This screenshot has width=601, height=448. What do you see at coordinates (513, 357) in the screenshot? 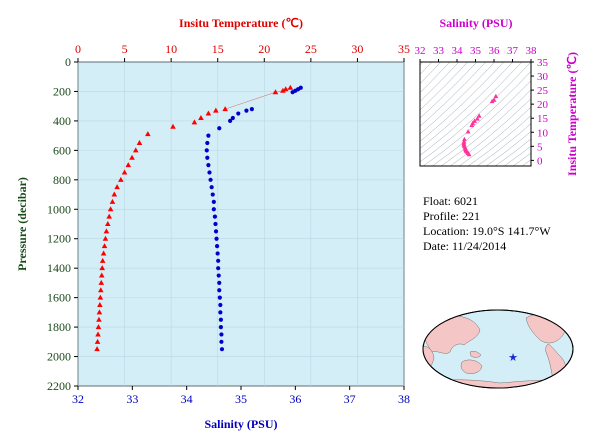
I see `float-star-icon: ★` at bounding box center [513, 357].